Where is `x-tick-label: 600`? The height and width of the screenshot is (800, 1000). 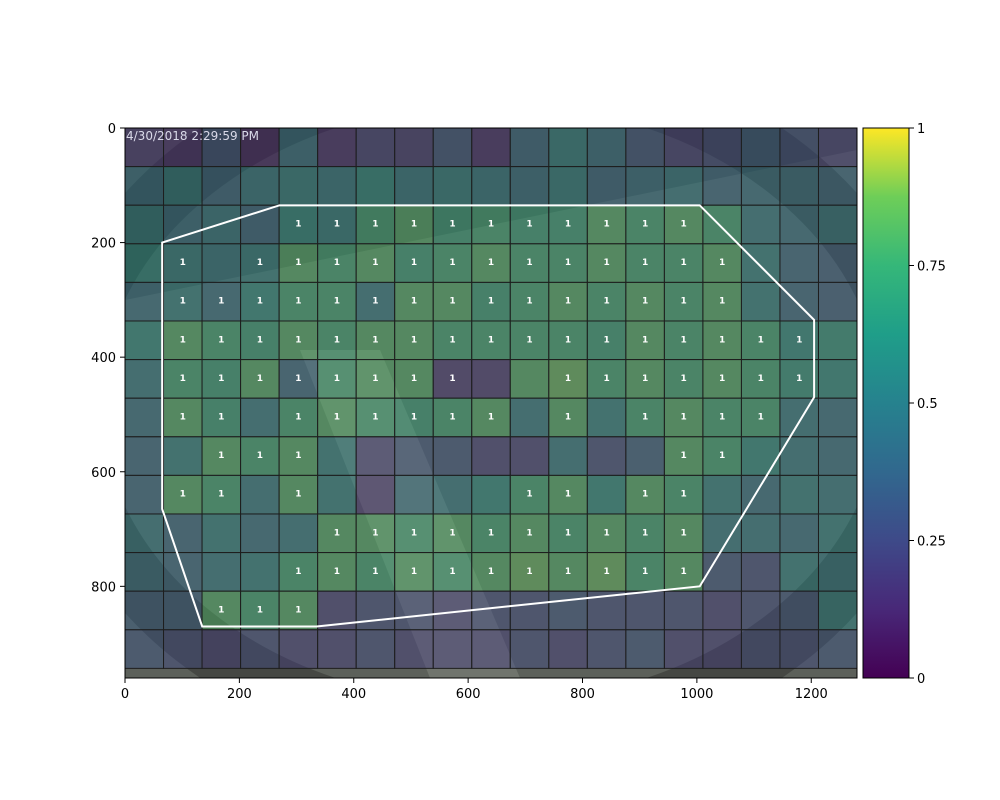 x-tick-label: 600 is located at coordinates (468, 694).